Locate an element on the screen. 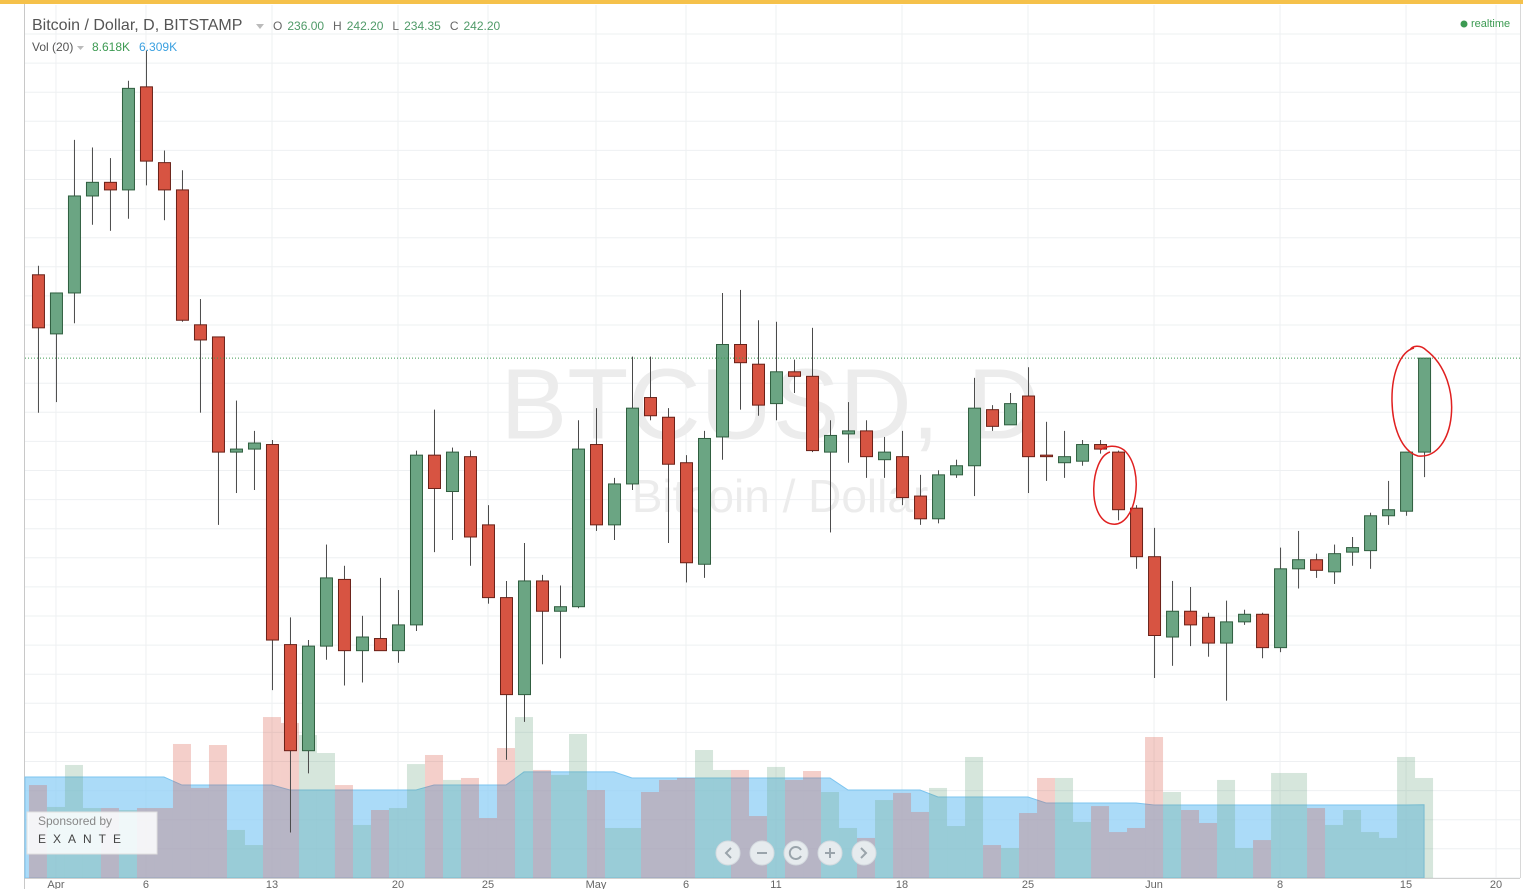 The width and height of the screenshot is (1523, 889). volume-legend-value: 8.618K is located at coordinates (111, 47).